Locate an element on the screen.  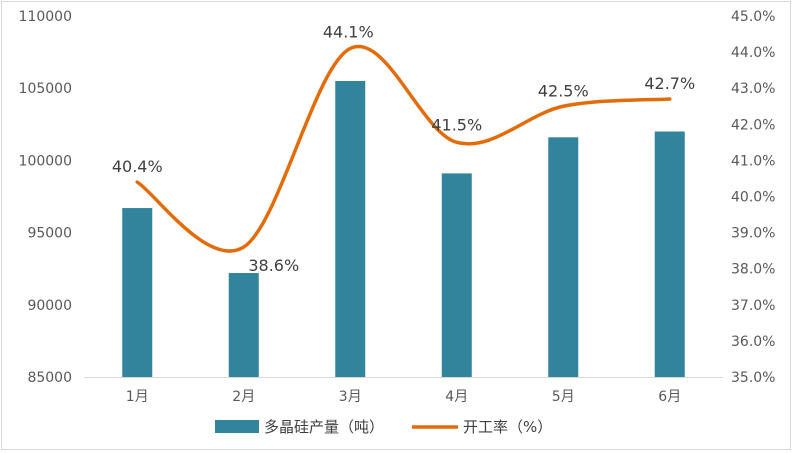
legend: 多晶硅产量（吨） 开工率（%） is located at coordinates (383, 427).